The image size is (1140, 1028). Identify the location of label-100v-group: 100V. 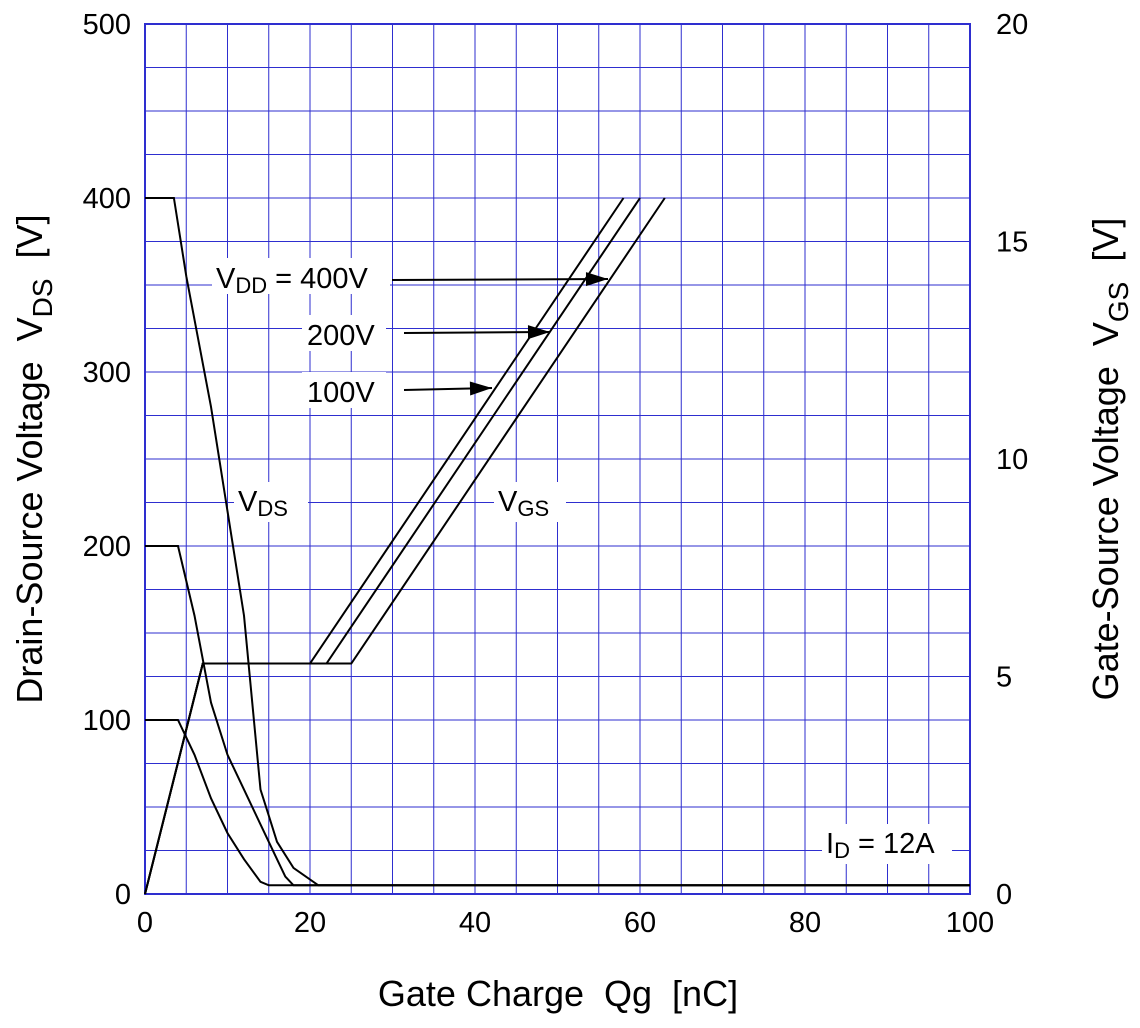
(344, 390).